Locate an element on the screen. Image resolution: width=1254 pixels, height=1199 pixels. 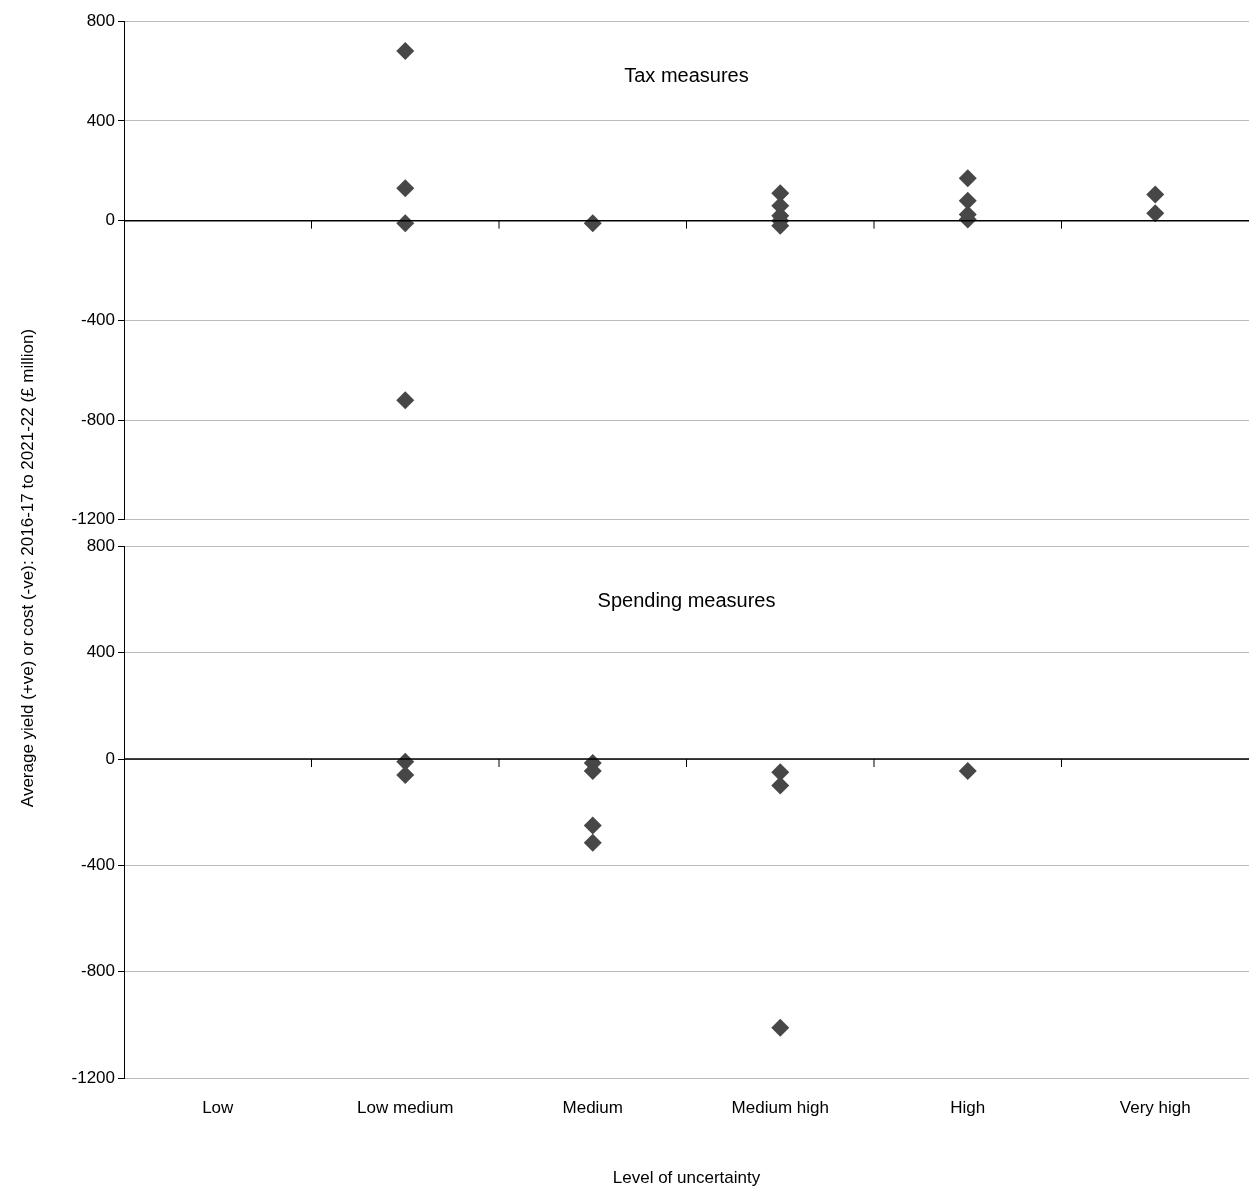
x-tick-label: Medium is located at coordinates (592, 1108).